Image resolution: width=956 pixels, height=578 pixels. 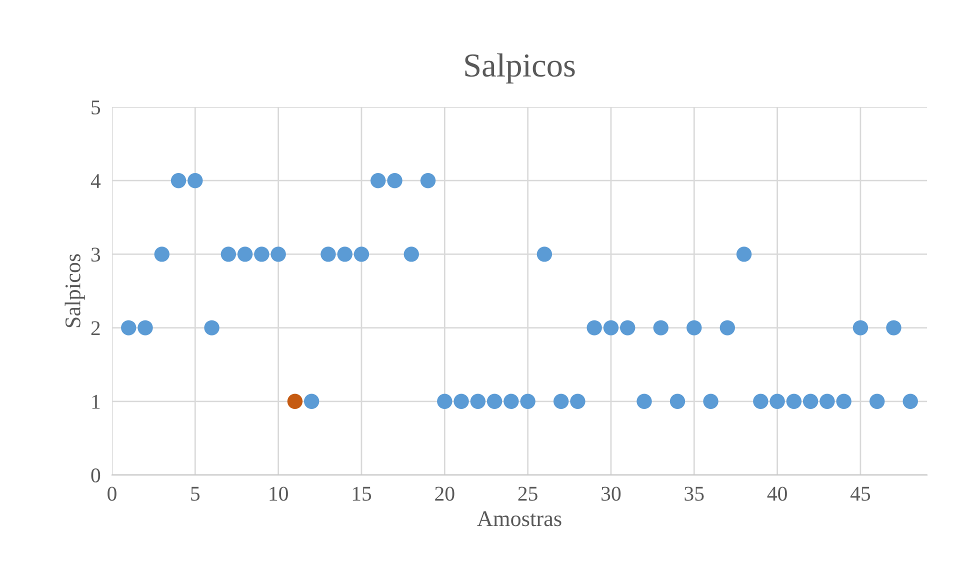 I want to click on x-tick-label: 15, so click(x=362, y=493).